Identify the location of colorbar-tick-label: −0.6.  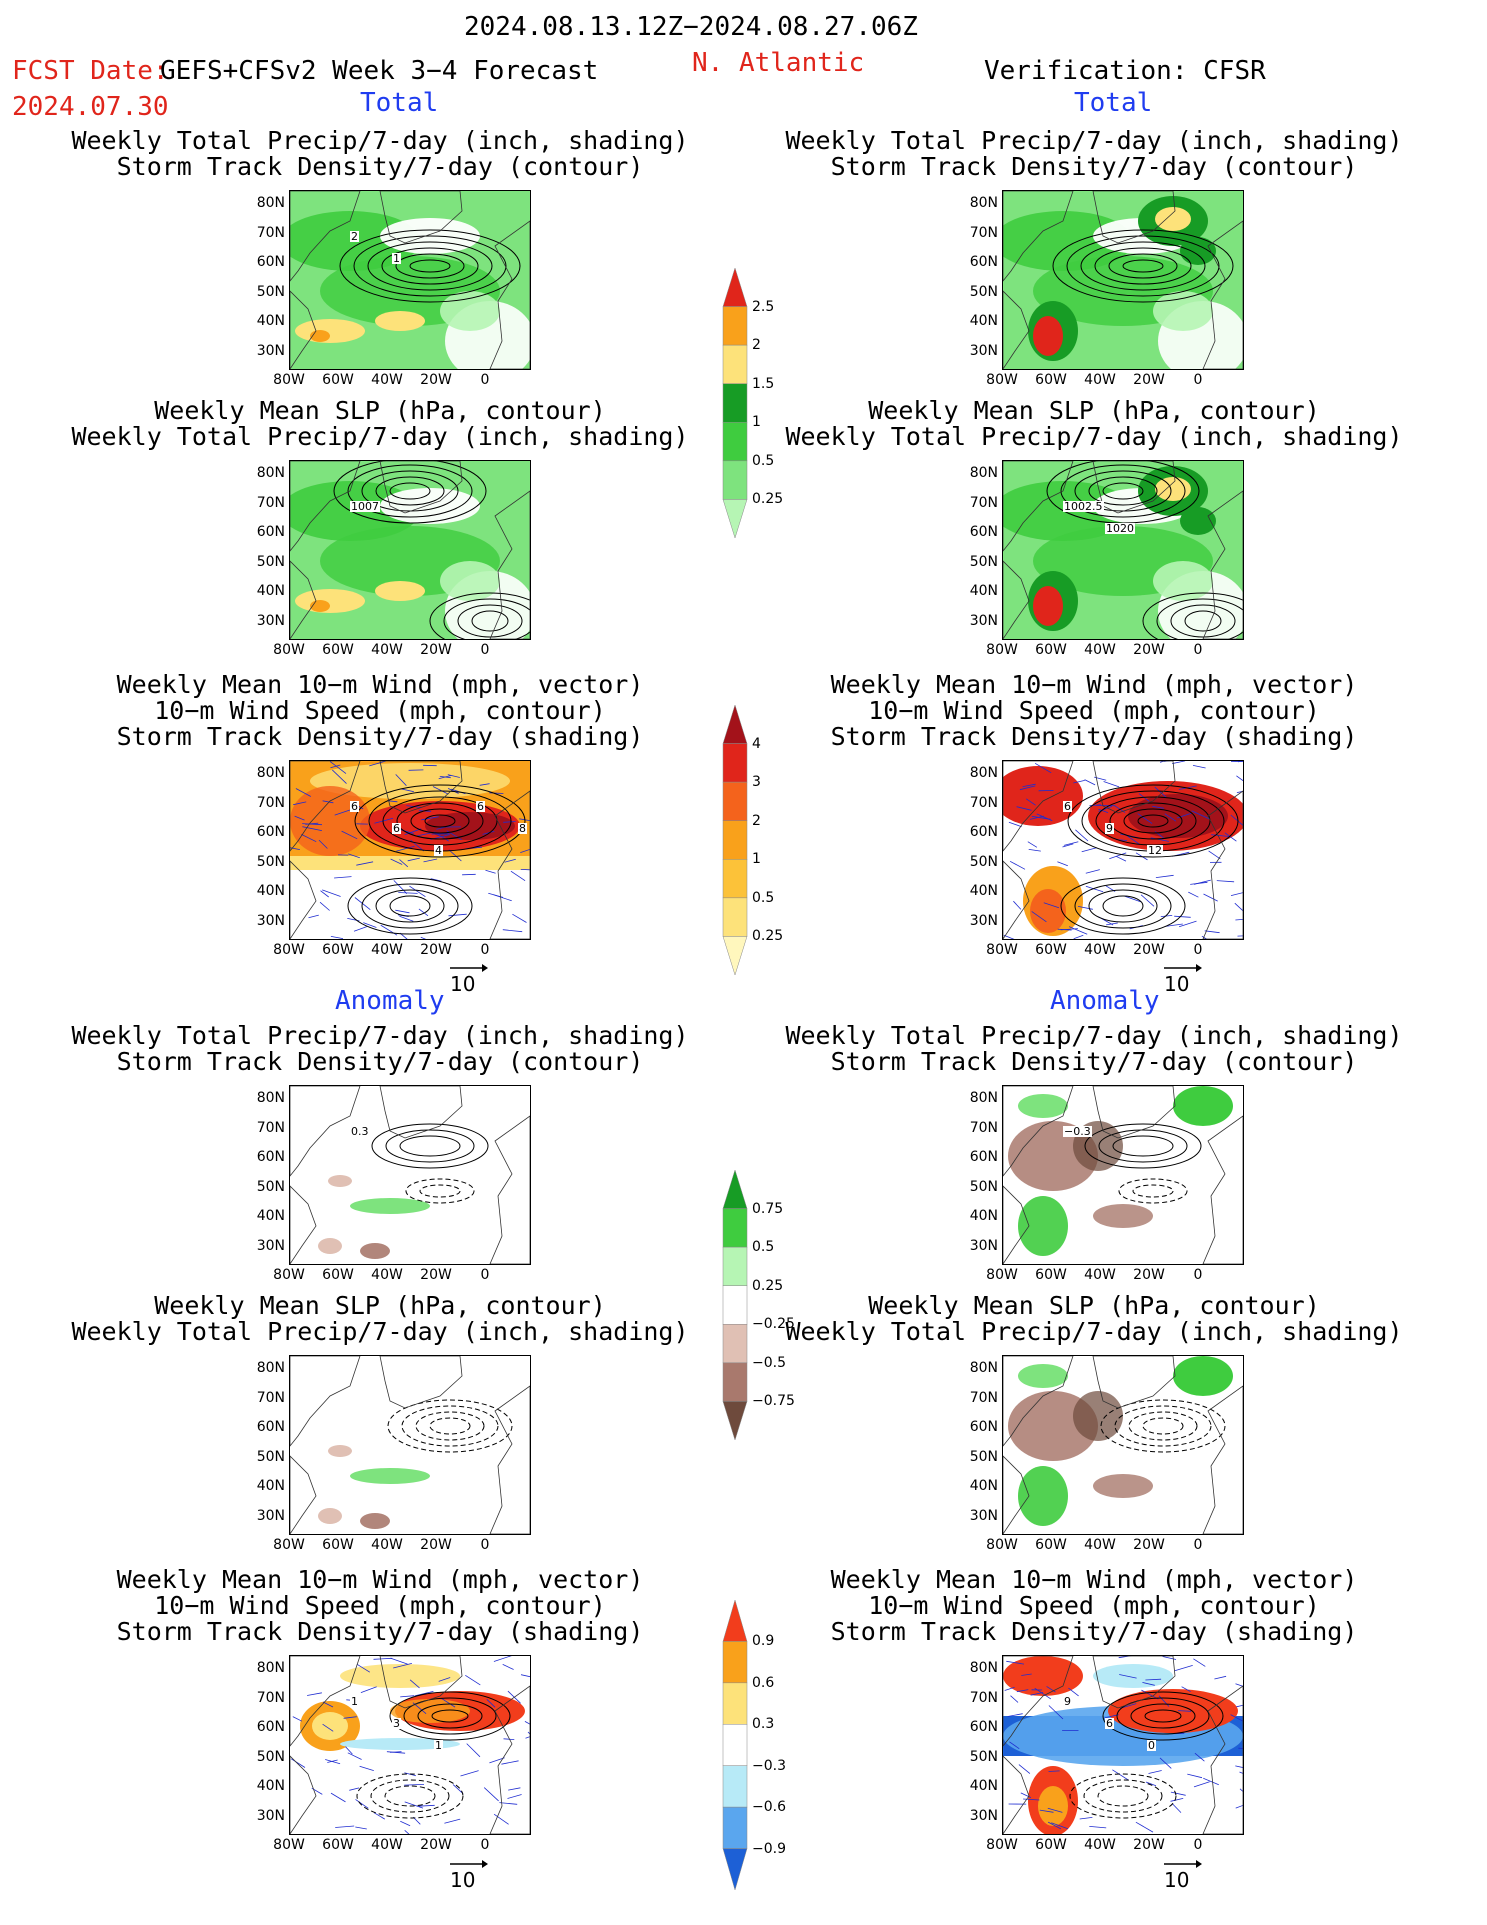
(769, 1807).